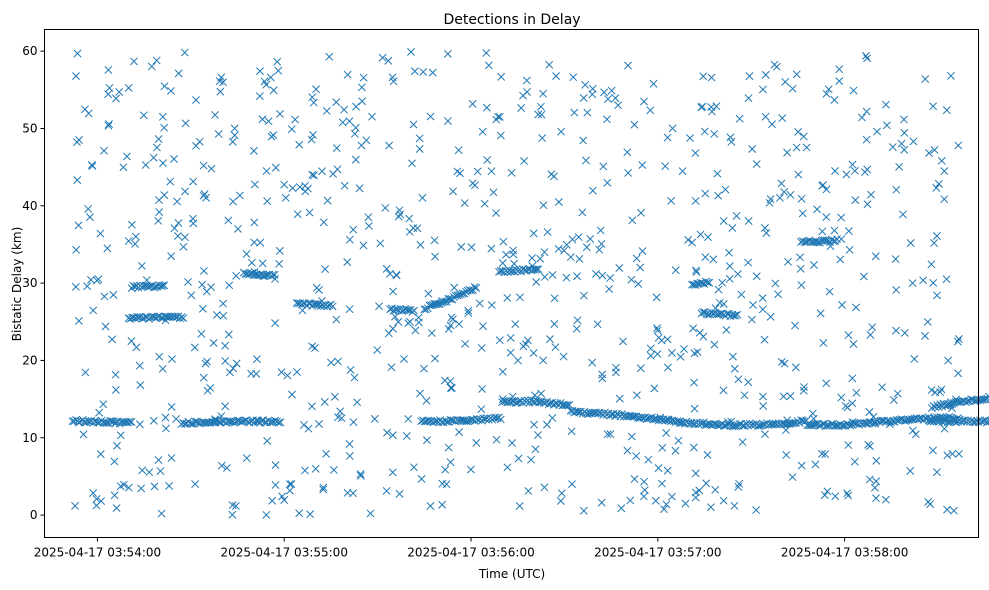 The width and height of the screenshot is (989, 590). Describe the element at coordinates (17, 284) in the screenshot. I see `y-axis-label: Bistatic Delay (km)` at that location.